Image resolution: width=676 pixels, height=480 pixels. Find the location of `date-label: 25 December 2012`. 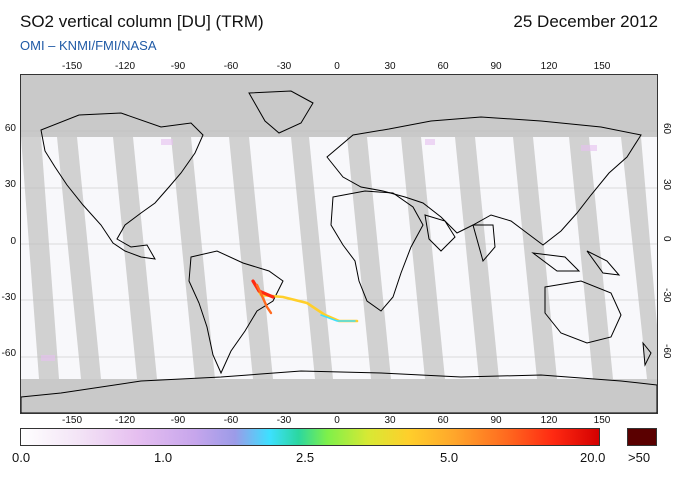

date-label: 25 December 2012 is located at coordinates (585, 21).